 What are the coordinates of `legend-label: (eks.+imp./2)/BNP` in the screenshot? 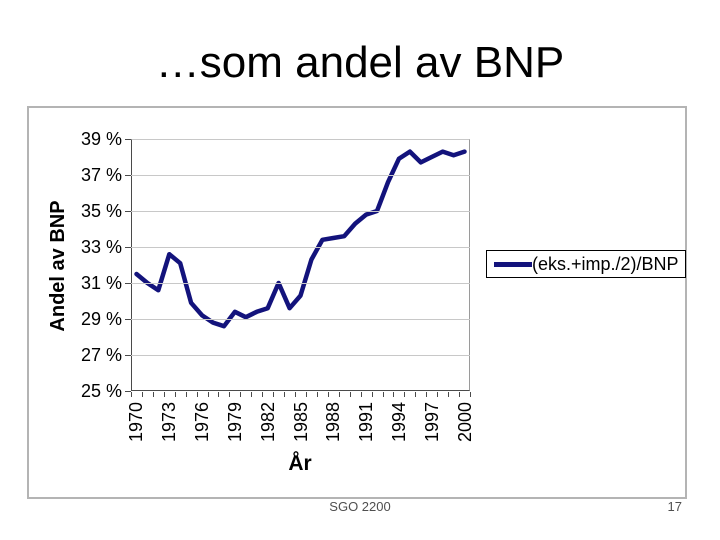 It's located at (605, 264).